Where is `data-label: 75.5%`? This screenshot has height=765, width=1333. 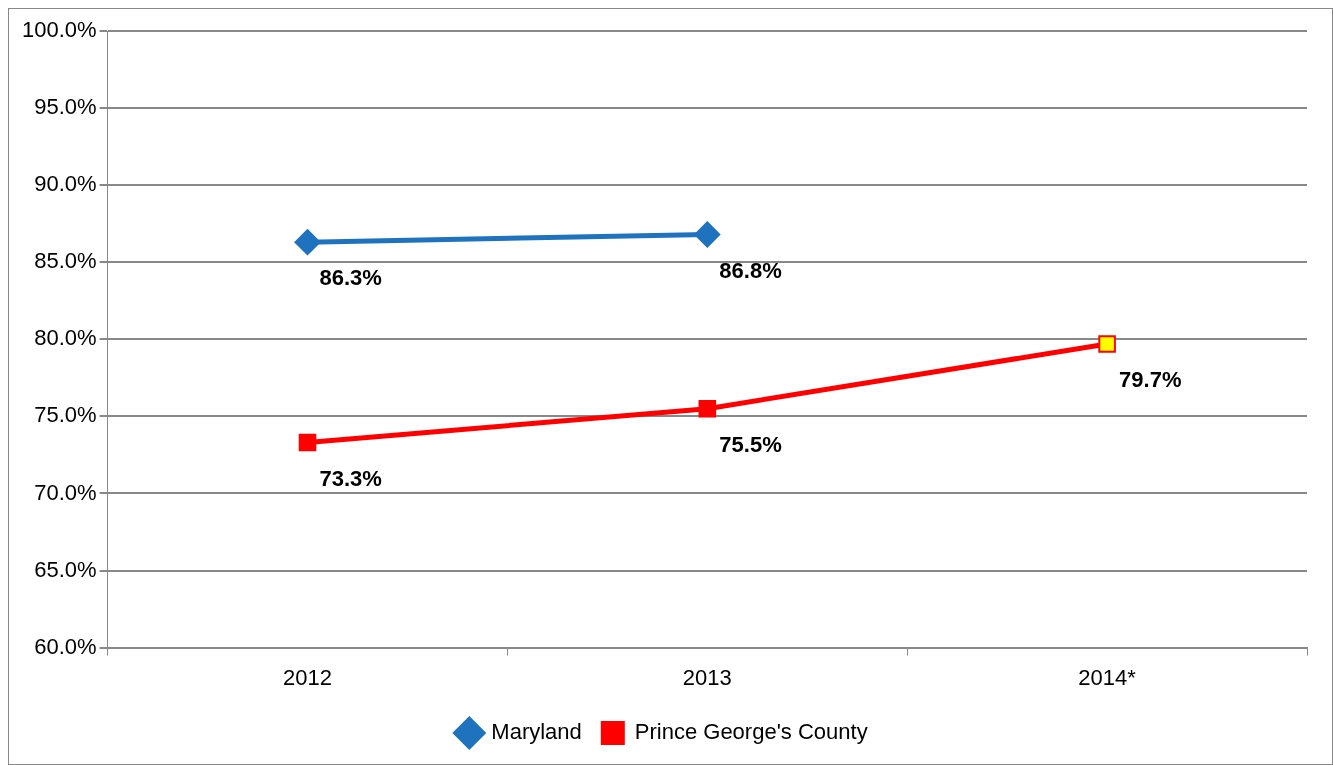
data-label: 75.5% is located at coordinates (750, 444).